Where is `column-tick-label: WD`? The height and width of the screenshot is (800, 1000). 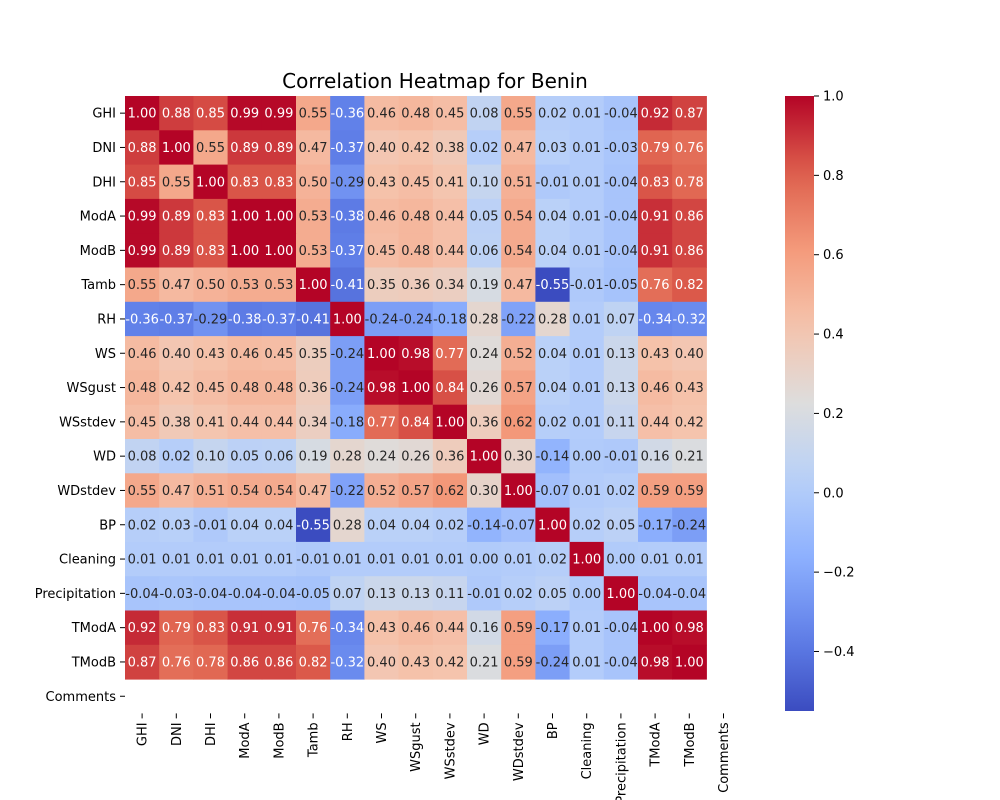
column-tick-label: WD is located at coordinates (485, 733).